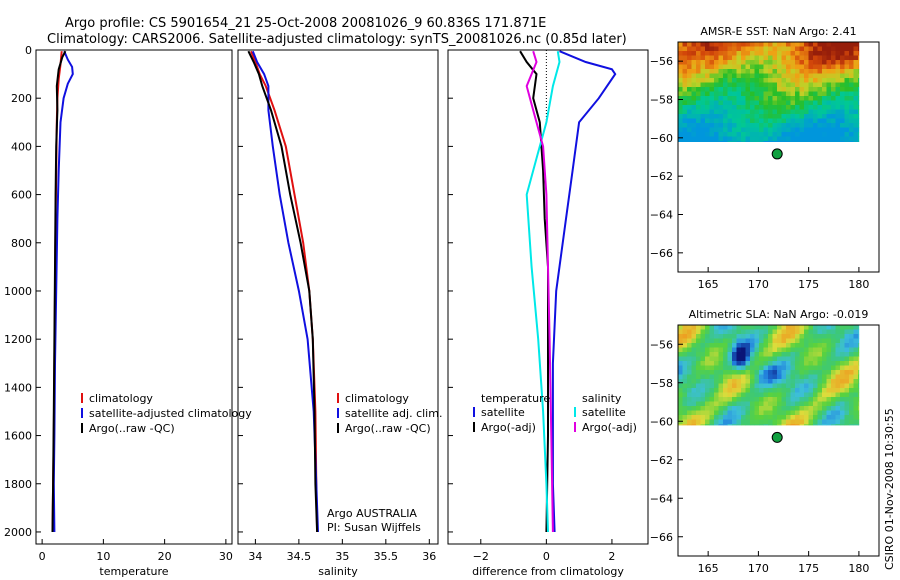 This screenshot has height=580, width=900. What do you see at coordinates (226, 556) in the screenshot?
I see `x-tick-label: 30` at bounding box center [226, 556].